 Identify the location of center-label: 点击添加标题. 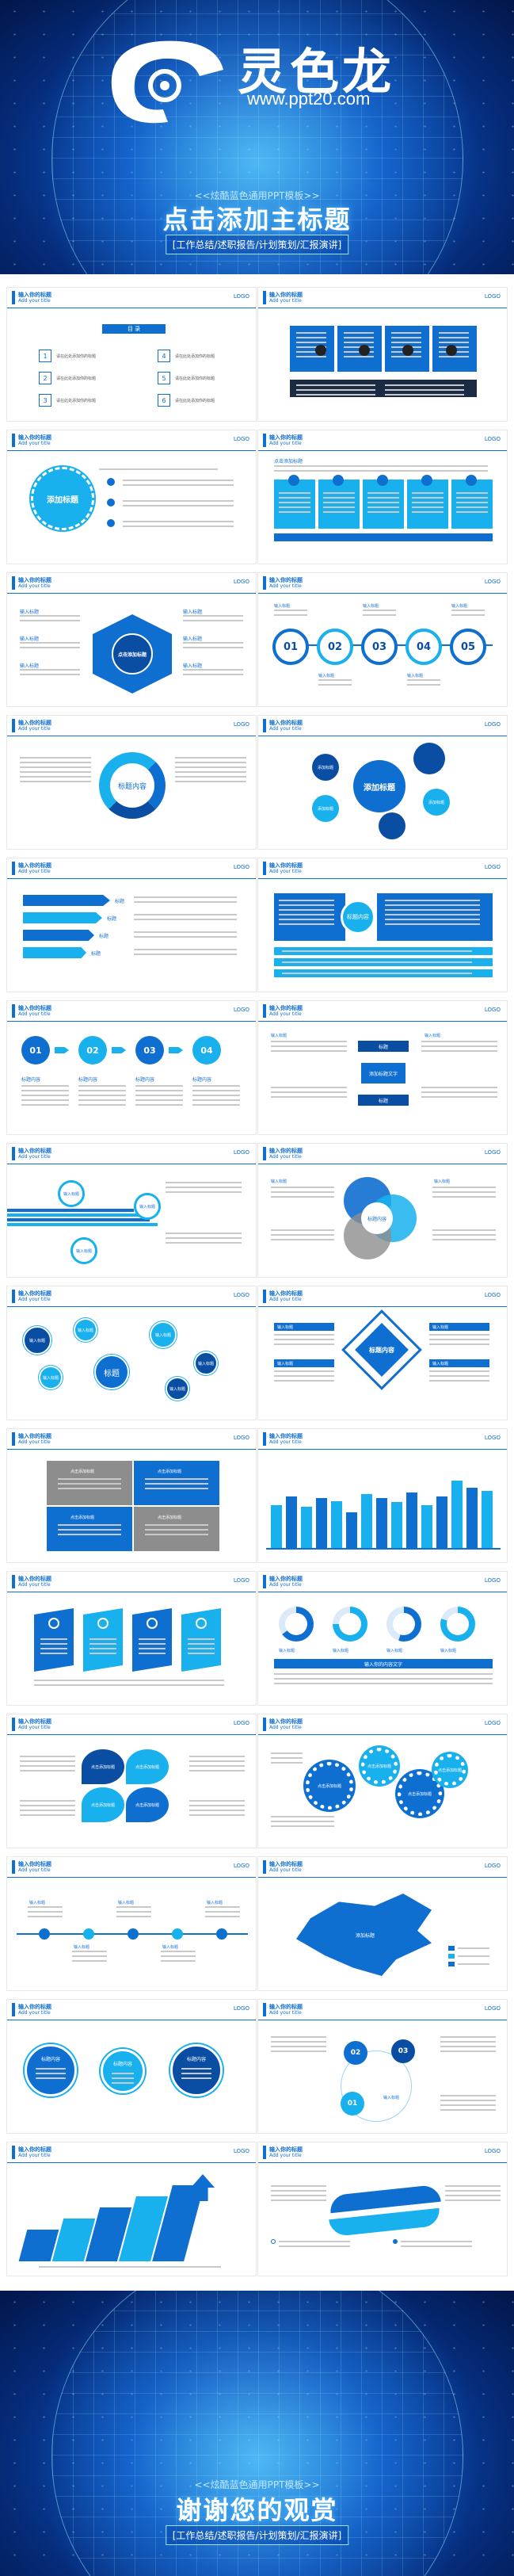
(132, 655).